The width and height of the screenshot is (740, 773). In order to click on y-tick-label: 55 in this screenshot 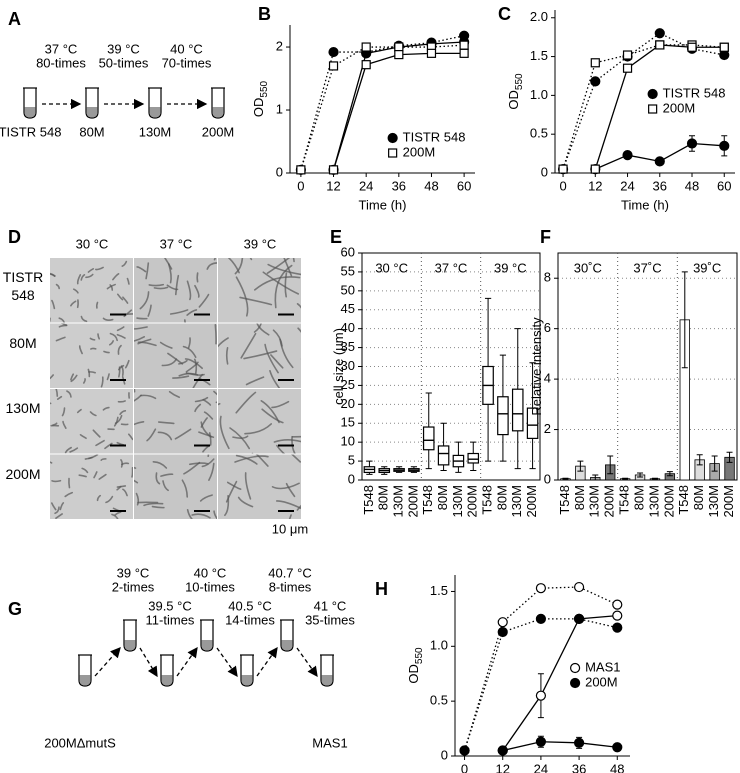, I will do `click(348, 270)`.